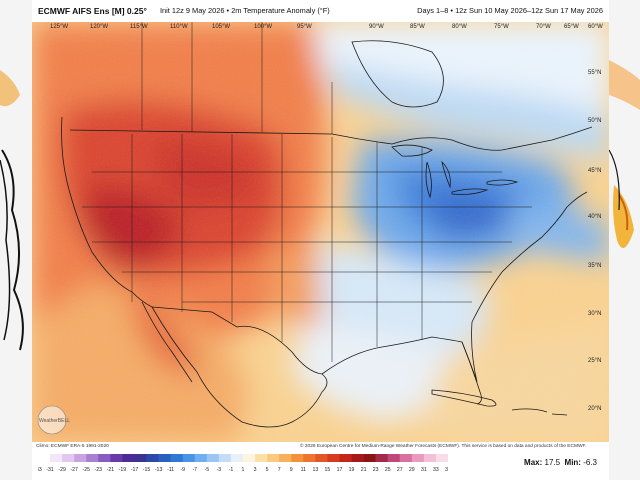 The image size is (640, 480). What do you see at coordinates (147, 470) in the screenshot?
I see `color-scale-tick-label: -15` at bounding box center [147, 470].